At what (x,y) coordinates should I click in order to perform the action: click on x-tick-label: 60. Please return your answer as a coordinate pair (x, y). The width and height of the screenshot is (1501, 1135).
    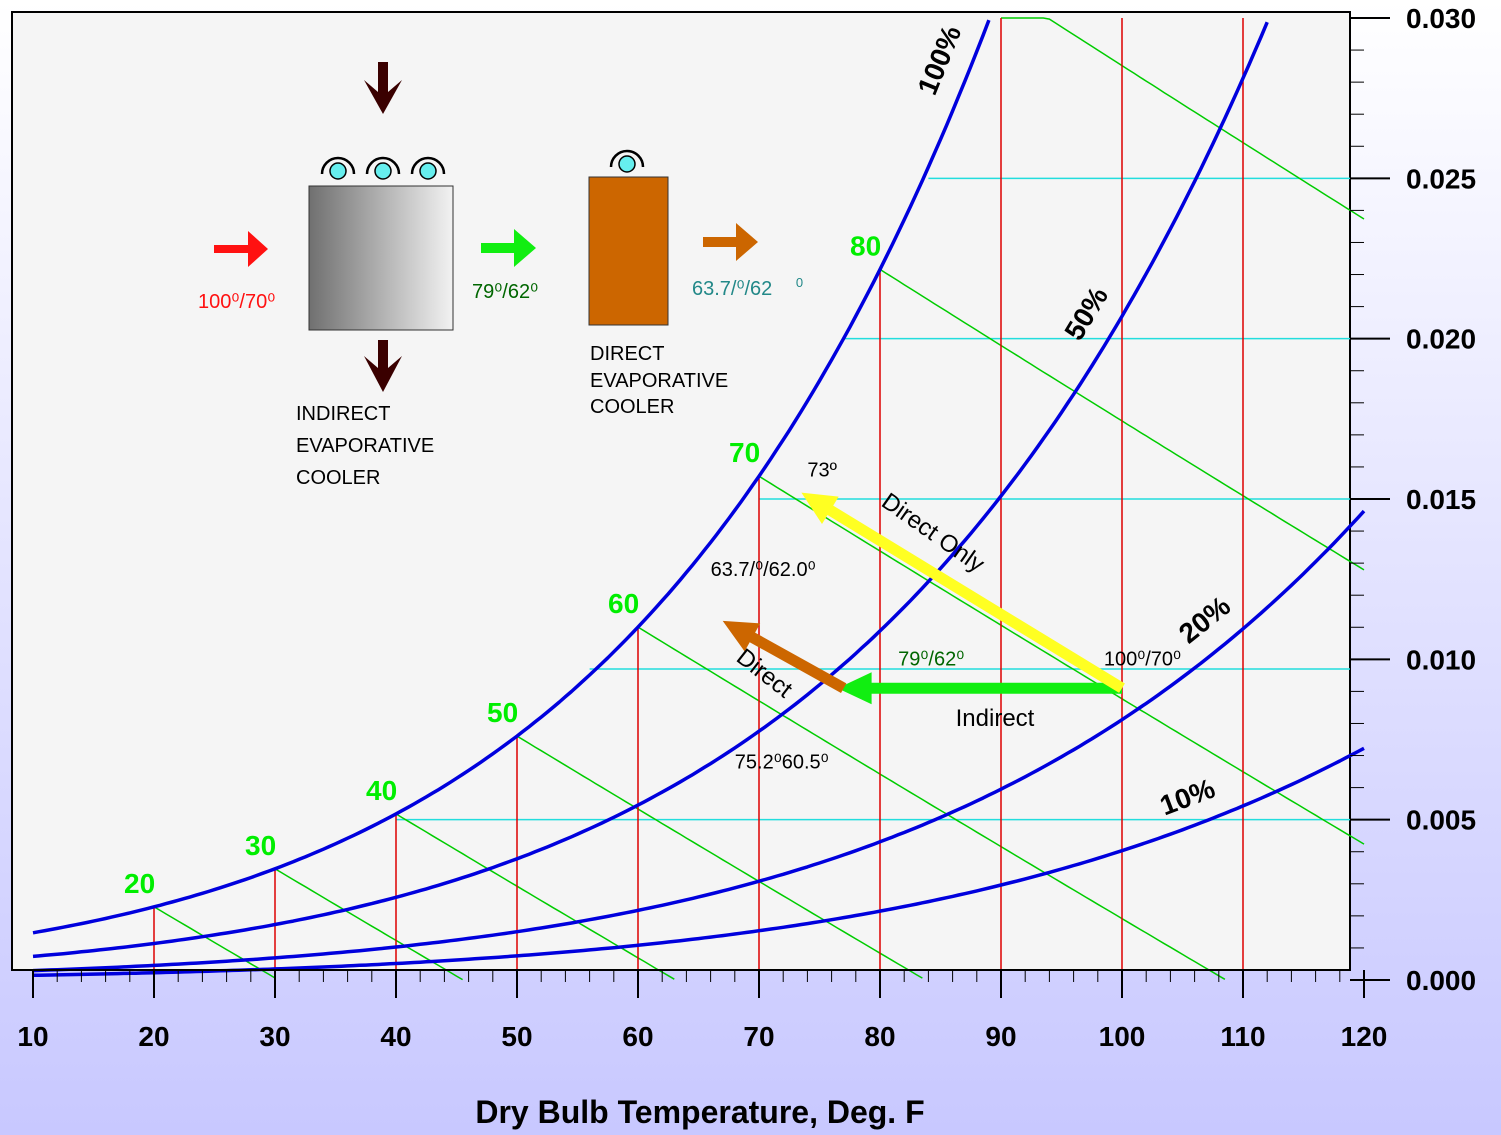
    Looking at the image, I should click on (637, 1036).